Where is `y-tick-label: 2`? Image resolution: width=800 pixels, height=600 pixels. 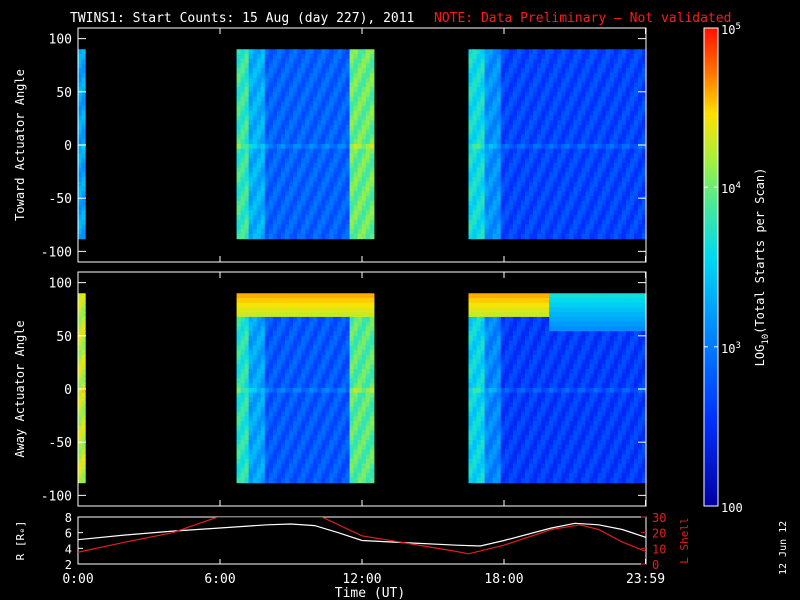 y-tick-label: 2 is located at coordinates (68, 565).